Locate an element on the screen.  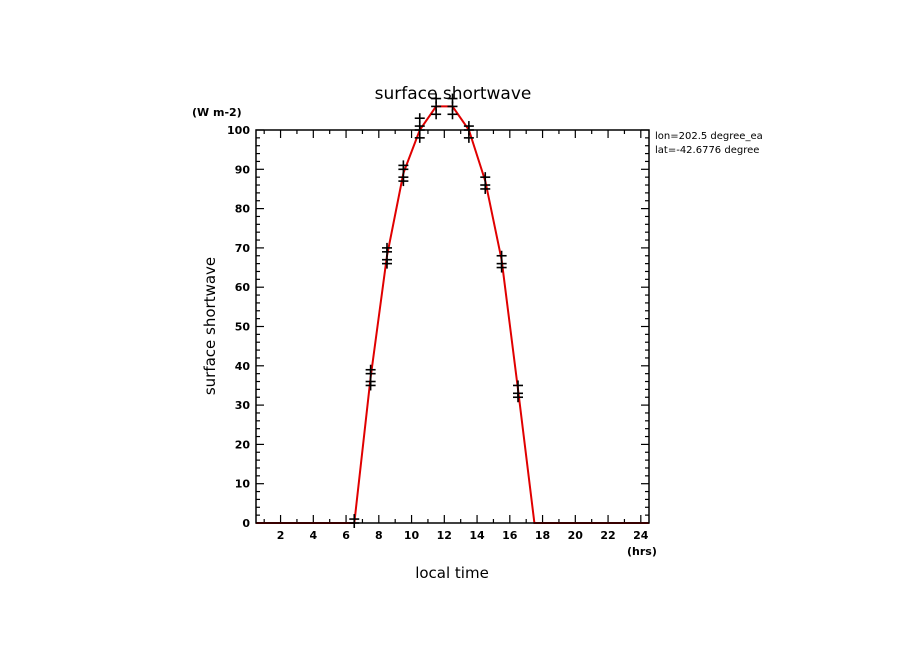
y-tick-label: 0 is located at coordinates (246, 523).